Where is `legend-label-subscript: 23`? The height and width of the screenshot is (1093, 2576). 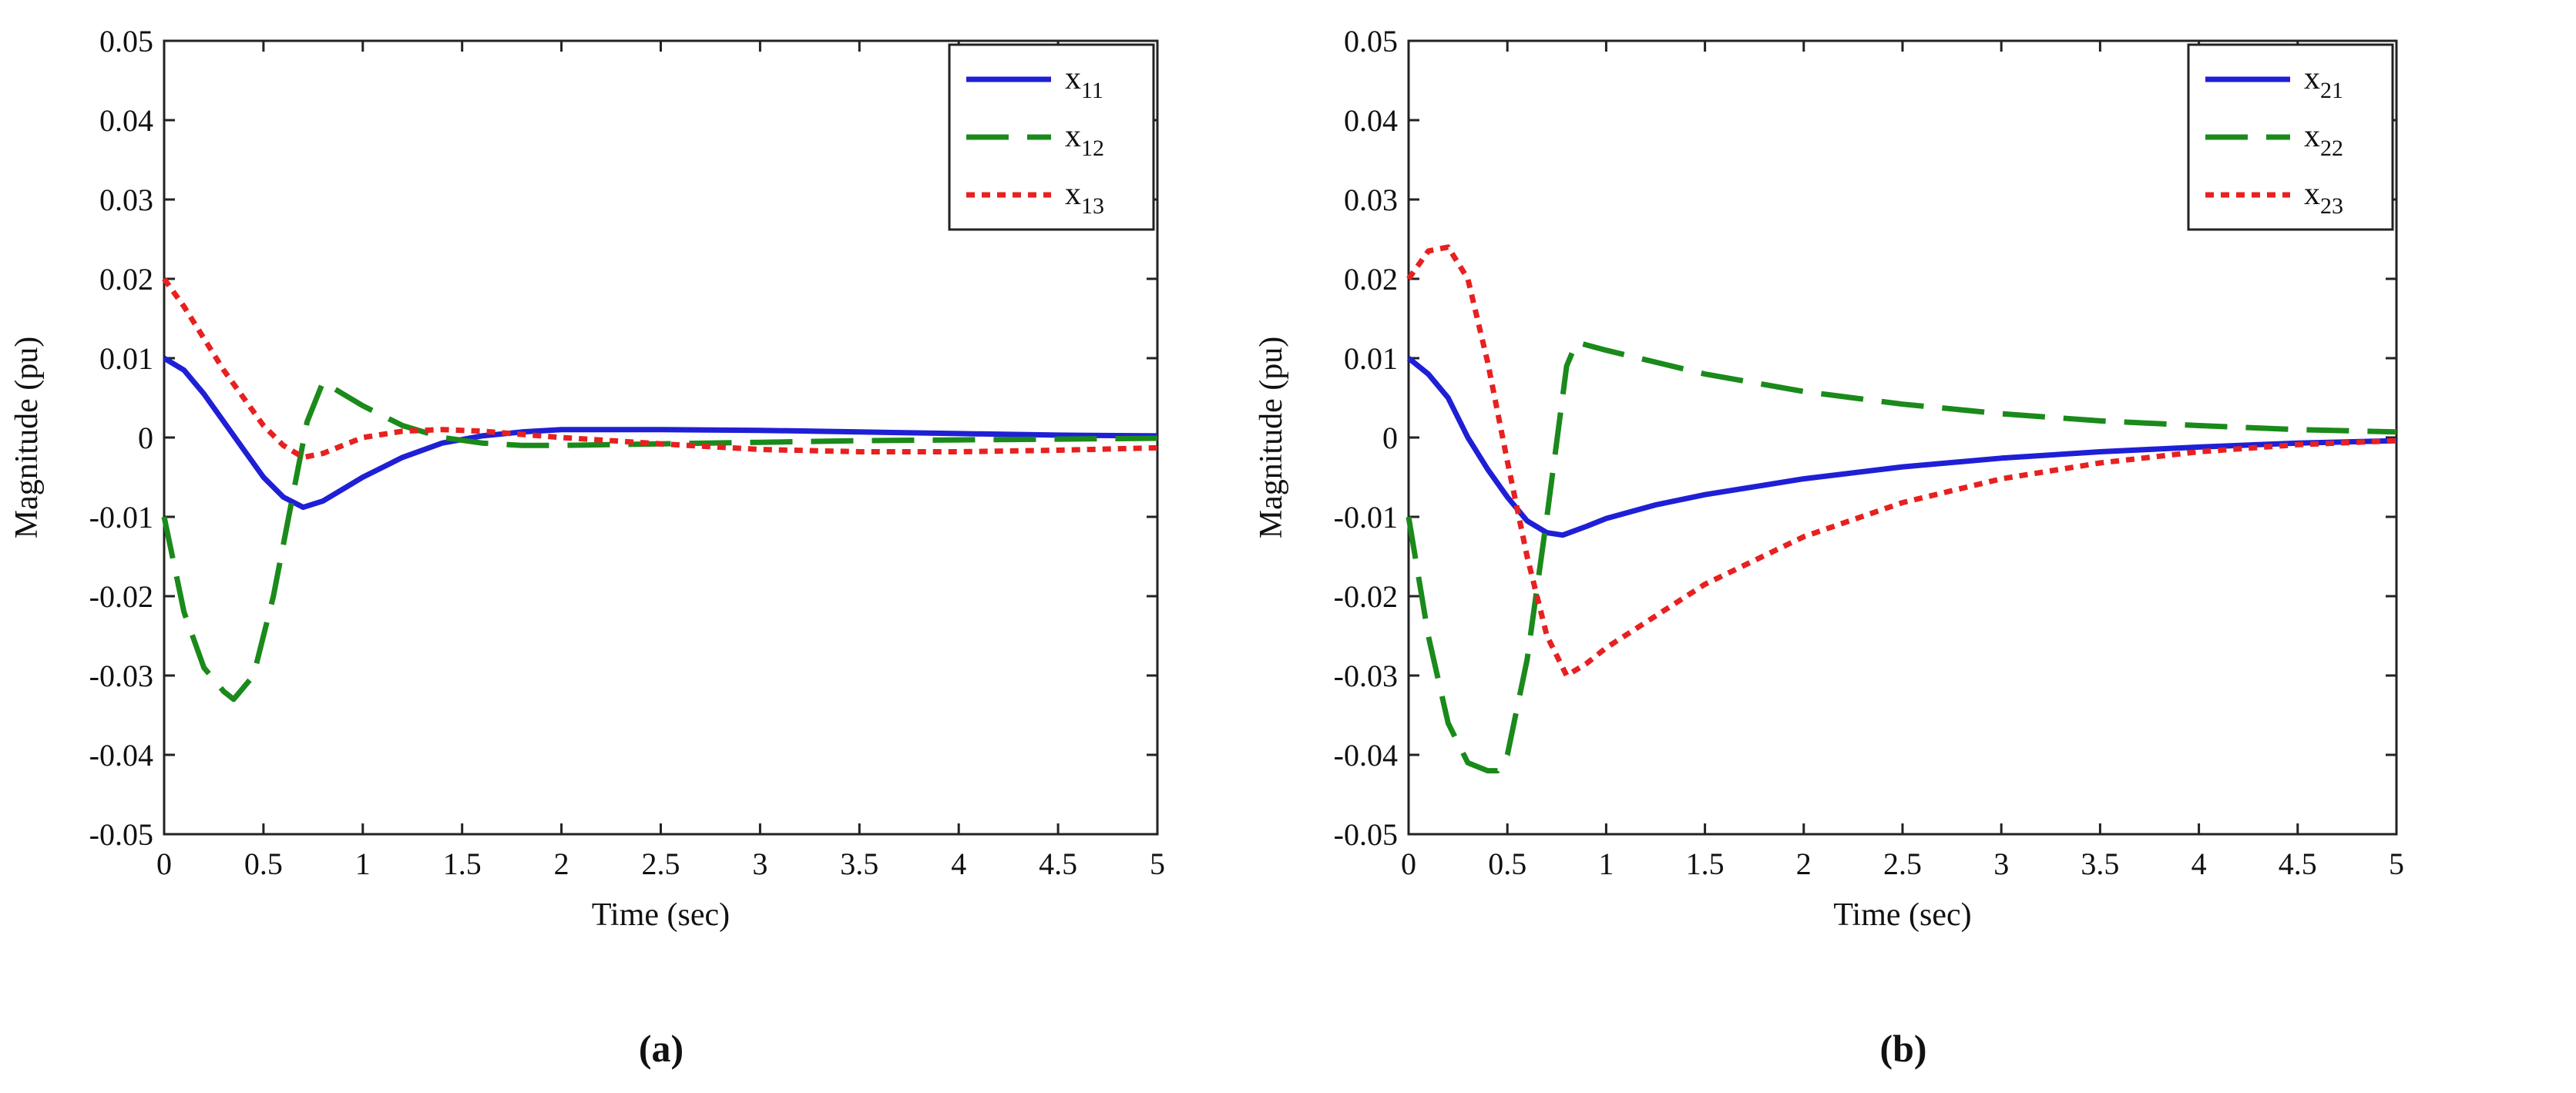 legend-label-subscript: 23 is located at coordinates (2331, 206).